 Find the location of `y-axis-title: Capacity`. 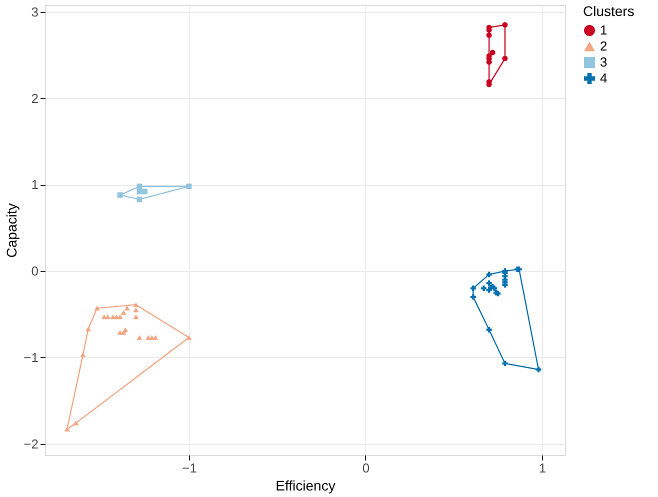

y-axis-title: Capacity is located at coordinates (12, 230).